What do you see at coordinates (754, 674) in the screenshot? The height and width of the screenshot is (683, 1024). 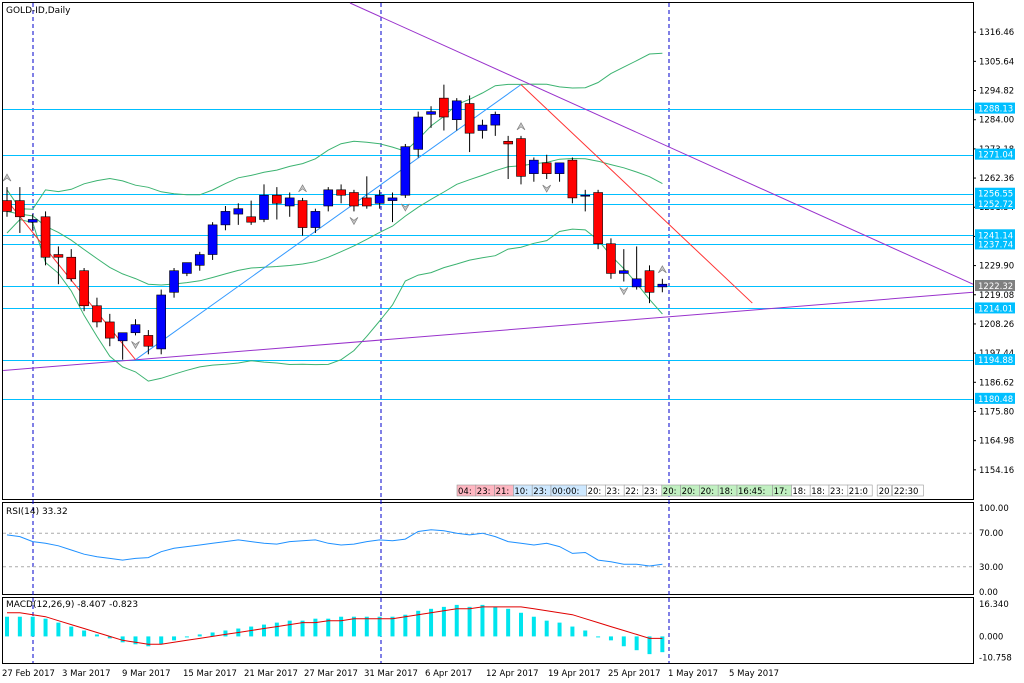 I see `date-label: 5 May 2017` at bounding box center [754, 674].